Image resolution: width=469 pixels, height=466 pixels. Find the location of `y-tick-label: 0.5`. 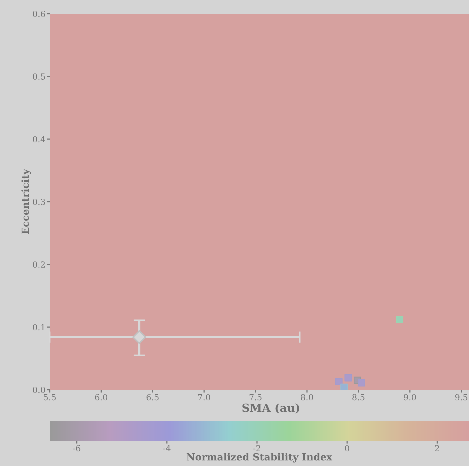

y-tick-label: 0.5 is located at coordinates (39, 77).